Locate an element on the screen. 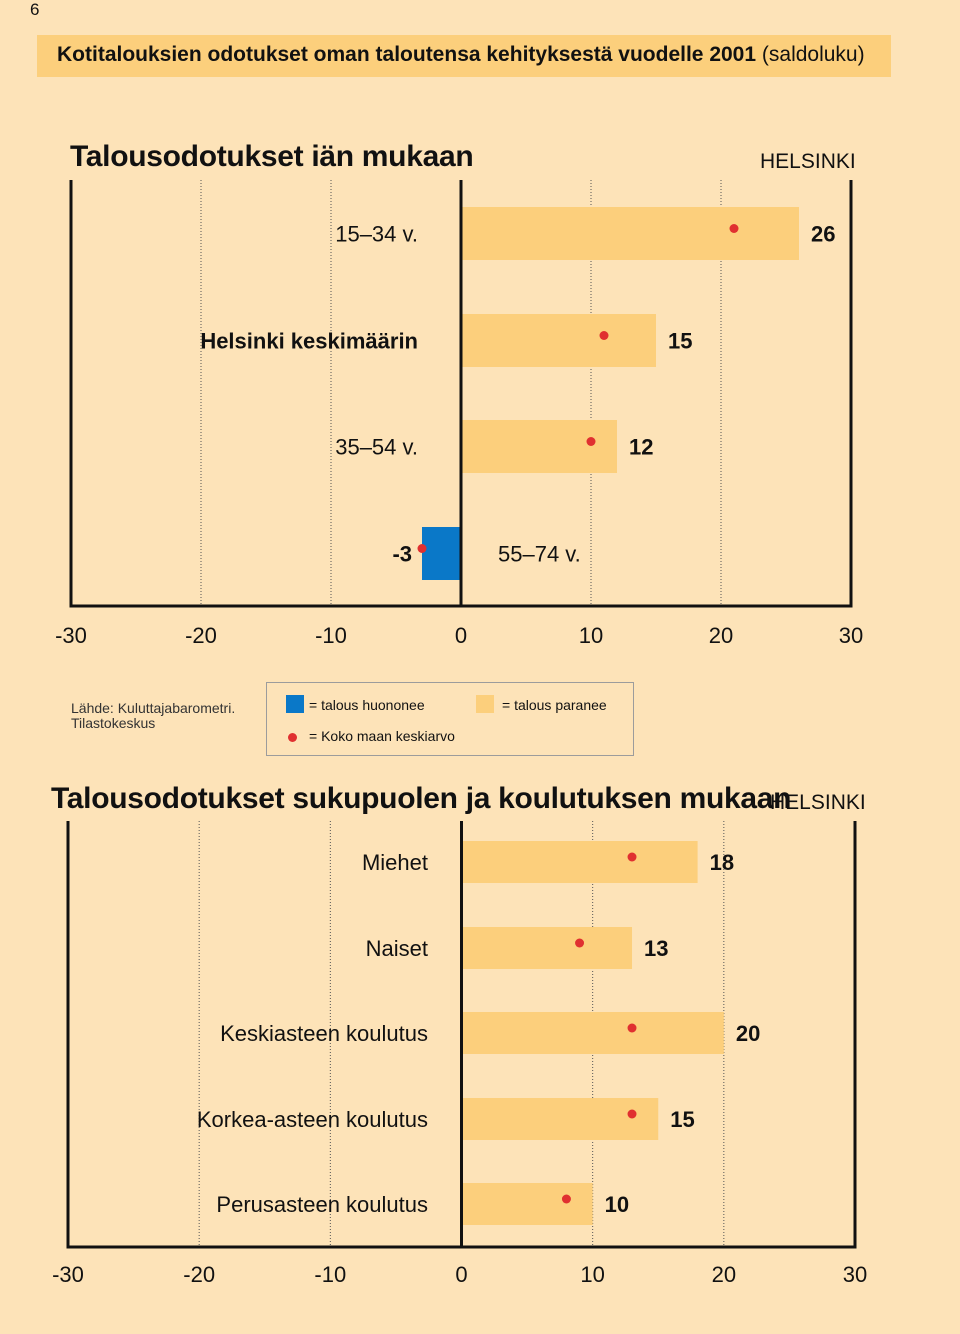 The height and width of the screenshot is (1334, 960). chart1-value-label: 26 is located at coordinates (823, 234).